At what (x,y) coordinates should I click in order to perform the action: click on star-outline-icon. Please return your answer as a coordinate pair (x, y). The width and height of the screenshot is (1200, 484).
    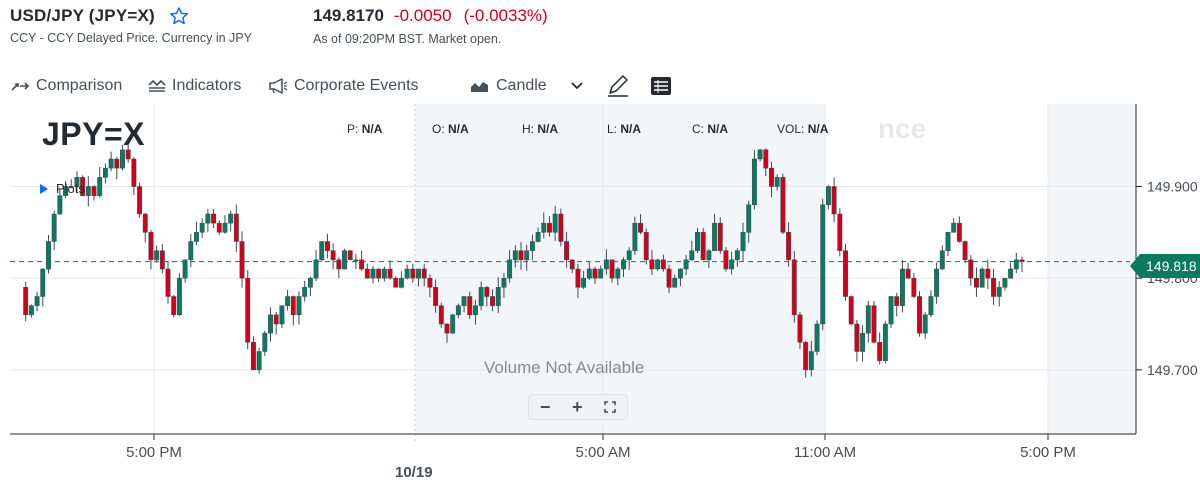
    Looking at the image, I should click on (179, 16).